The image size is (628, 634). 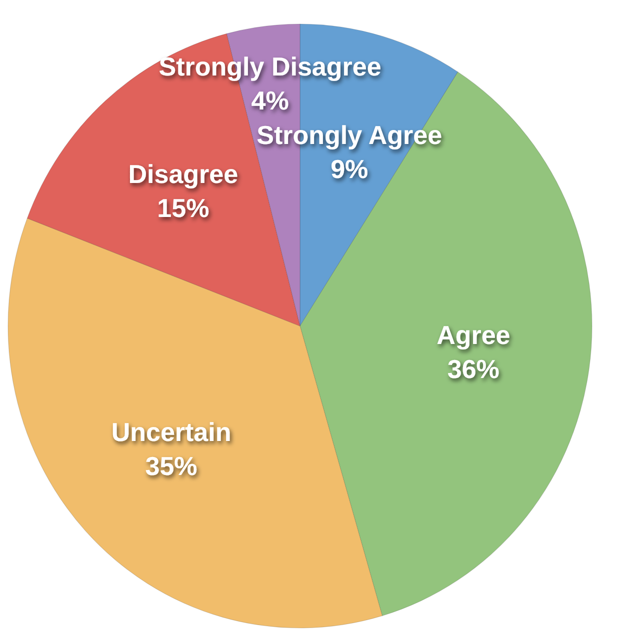 I want to click on slice-label: Agree, so click(x=473, y=335).